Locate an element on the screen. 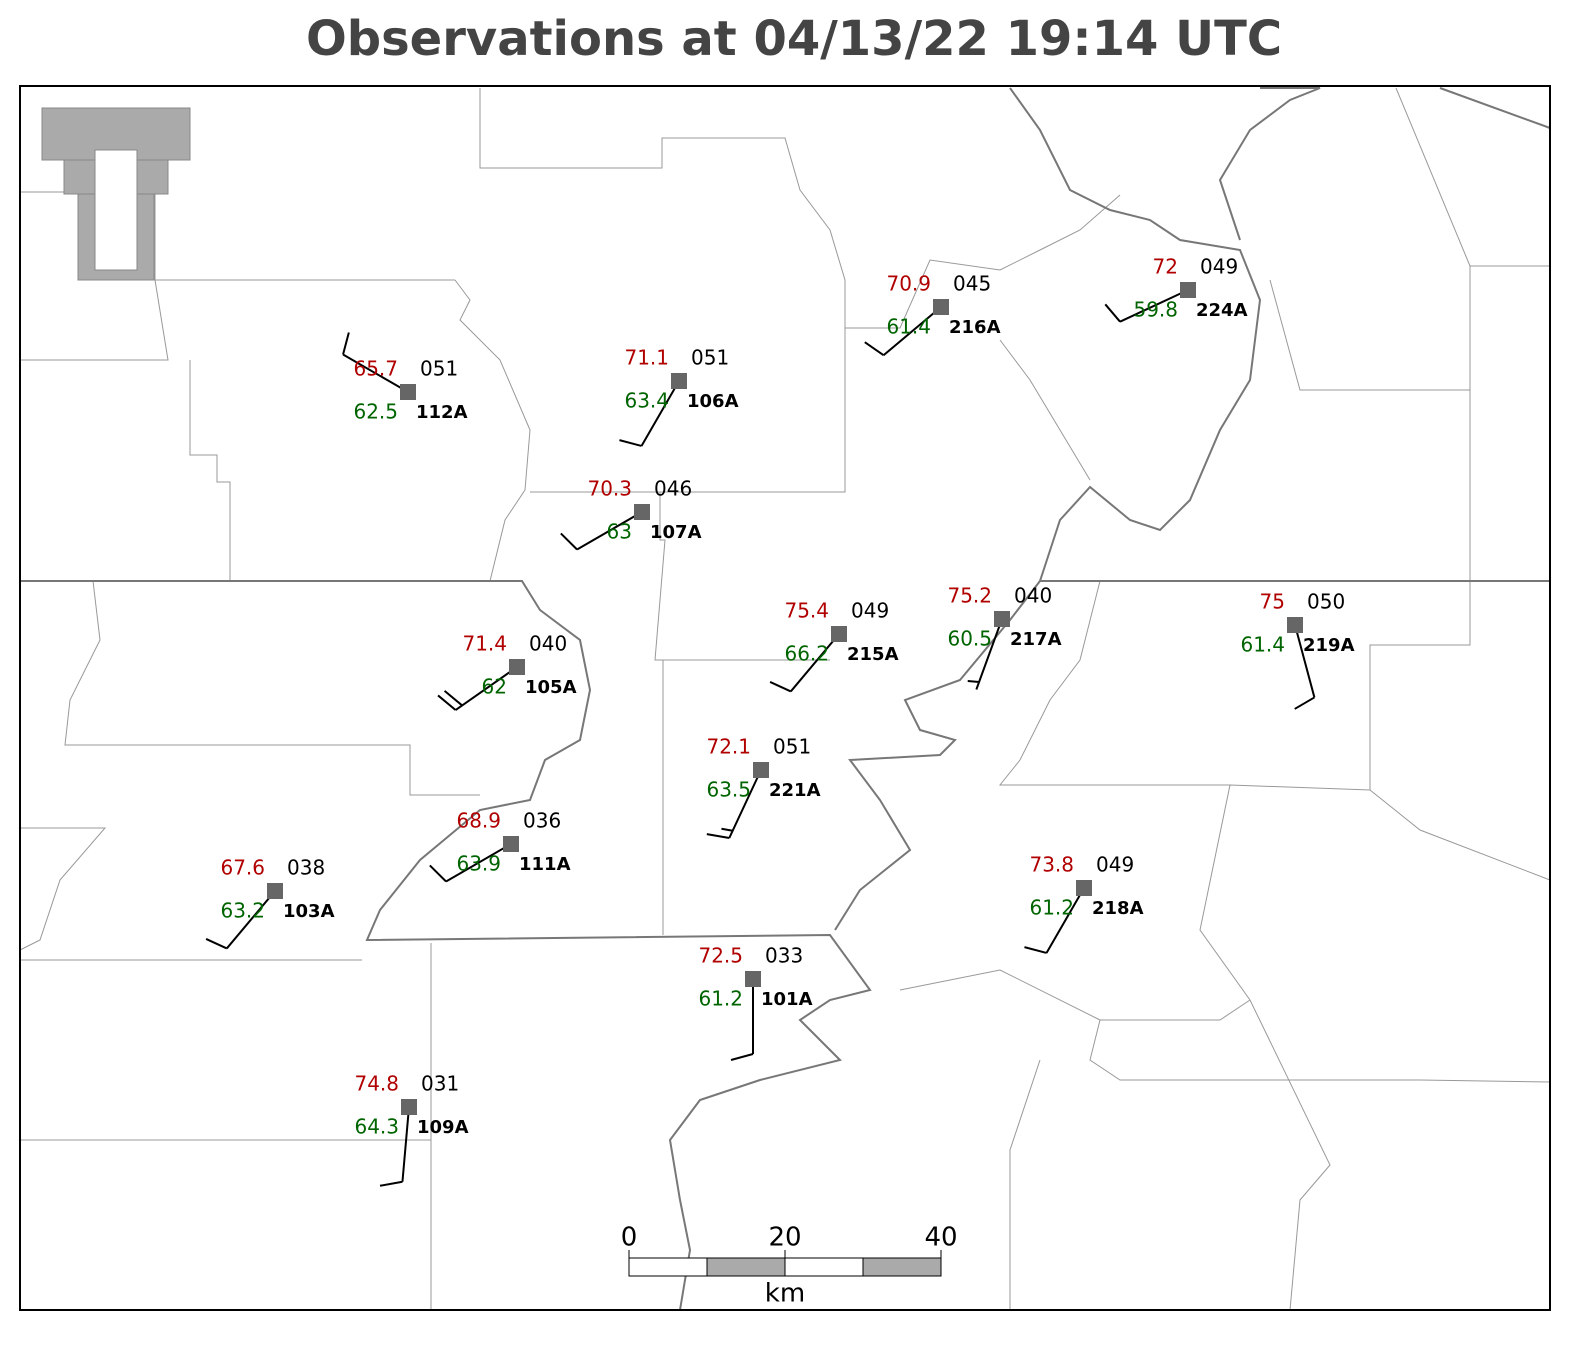 The height and width of the screenshot is (1349, 1589). temperature: 73.8 is located at coordinates (1051, 865).